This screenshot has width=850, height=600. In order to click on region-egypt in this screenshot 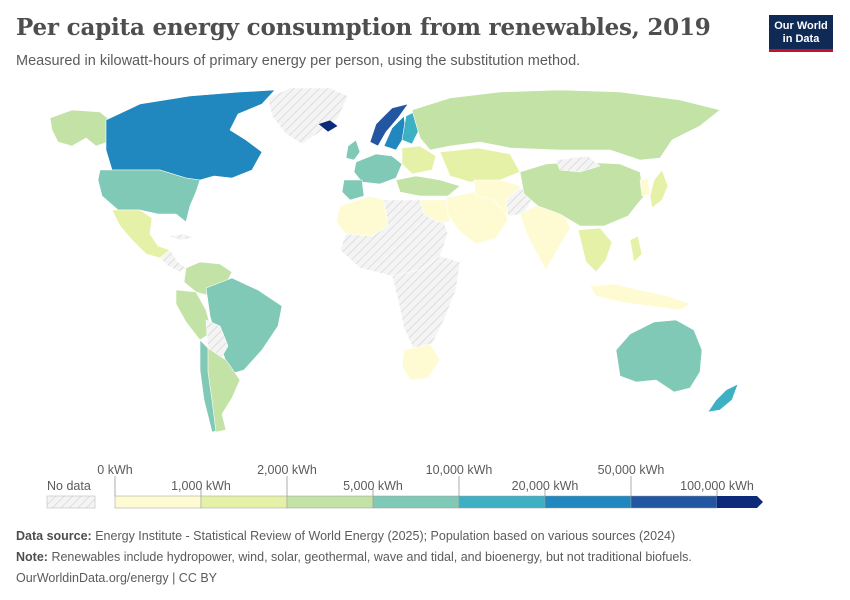, I will do `click(435, 211)`.